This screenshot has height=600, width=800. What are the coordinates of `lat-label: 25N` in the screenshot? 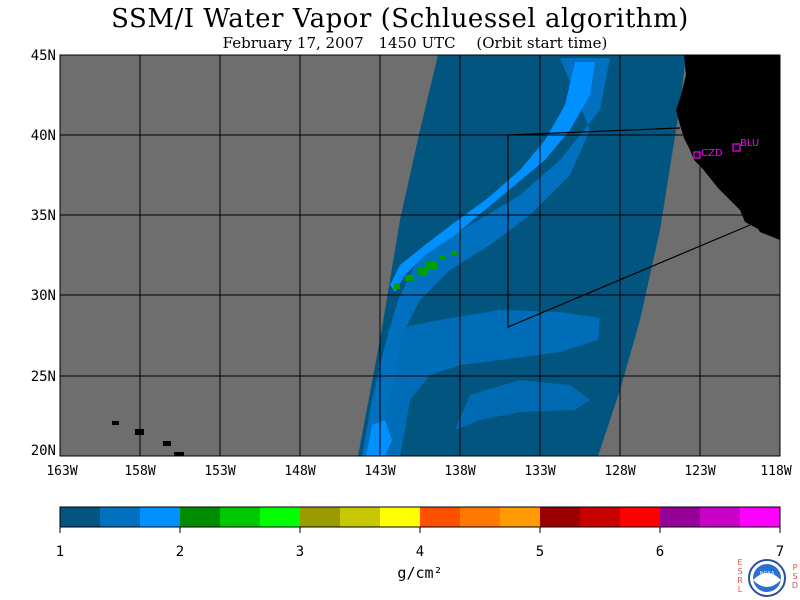 It's located at (43, 377).